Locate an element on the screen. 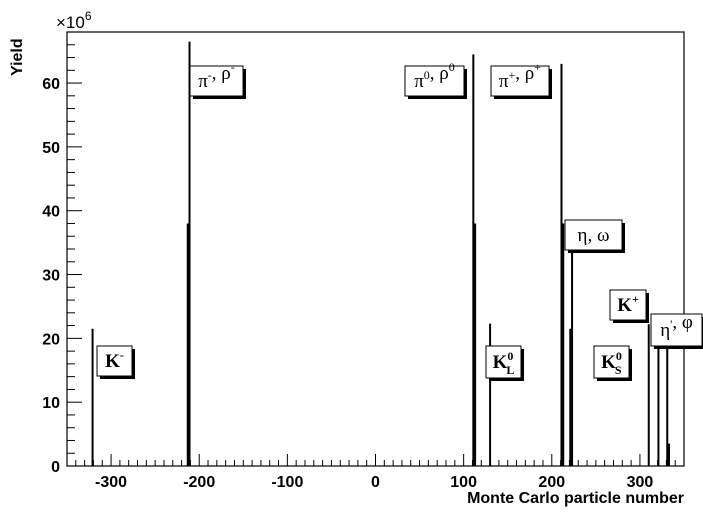  label-kminus: K- is located at coordinates (115, 362).